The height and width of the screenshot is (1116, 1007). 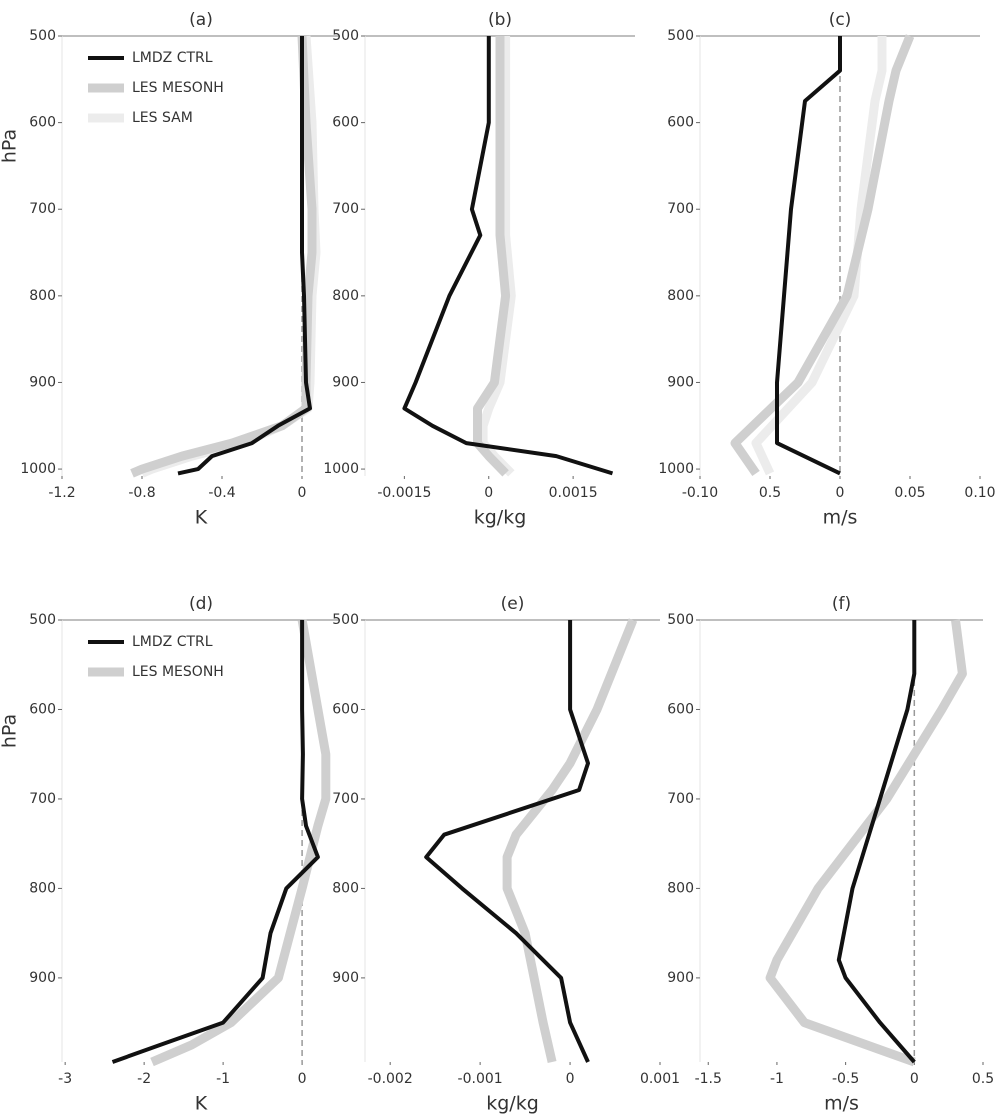 I want to click on x-tick-label: -0.5, so click(x=845, y=1079).